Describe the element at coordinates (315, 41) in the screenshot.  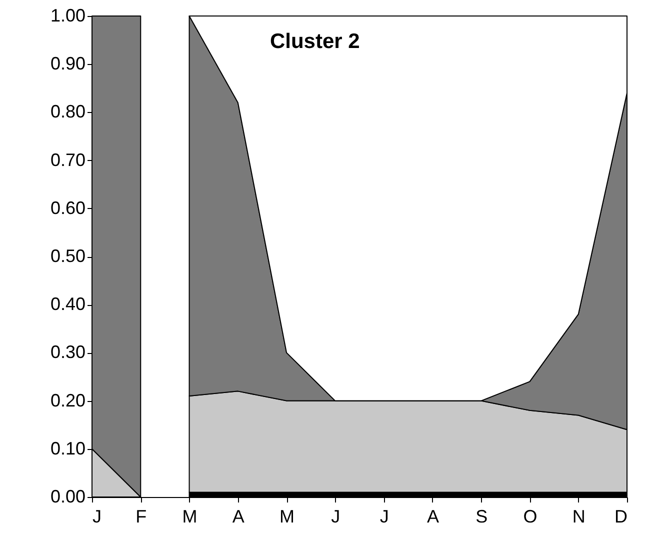
I see `text: Cluster 2` at that location.